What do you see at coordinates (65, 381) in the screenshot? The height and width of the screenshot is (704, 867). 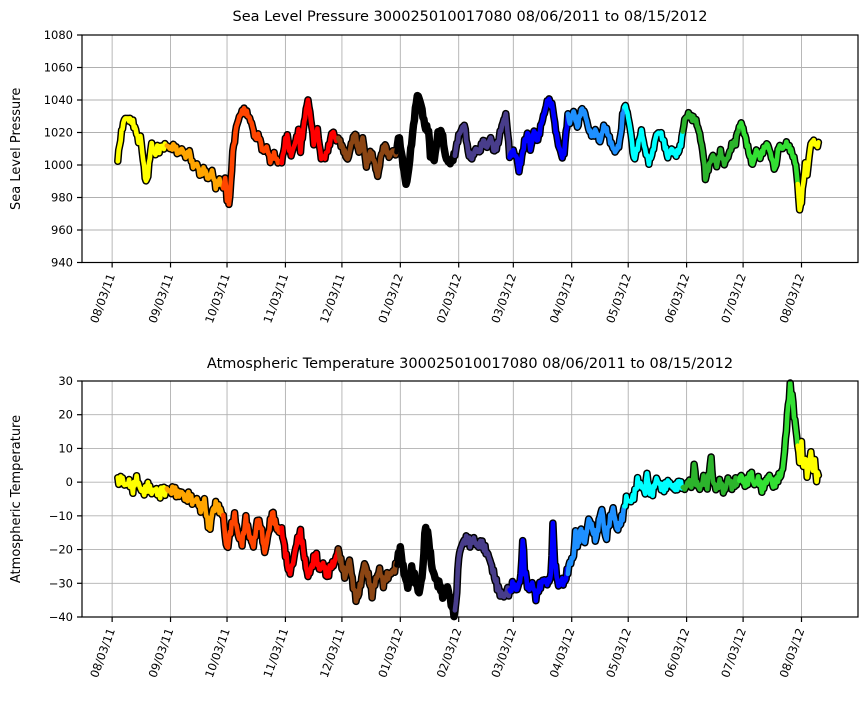 I see `y-tick-label: 30` at bounding box center [65, 381].